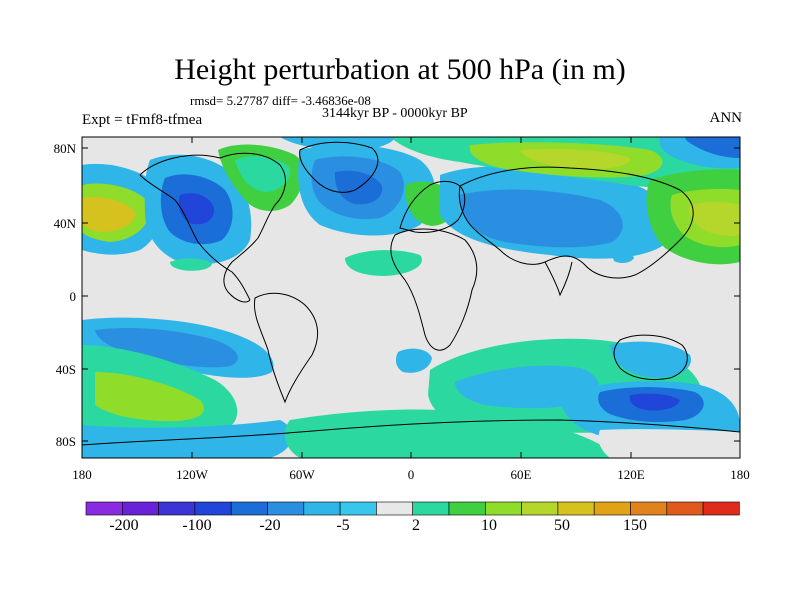  Describe the element at coordinates (64, 223) in the screenshot. I see `lat-tick-label: 40N` at that location.